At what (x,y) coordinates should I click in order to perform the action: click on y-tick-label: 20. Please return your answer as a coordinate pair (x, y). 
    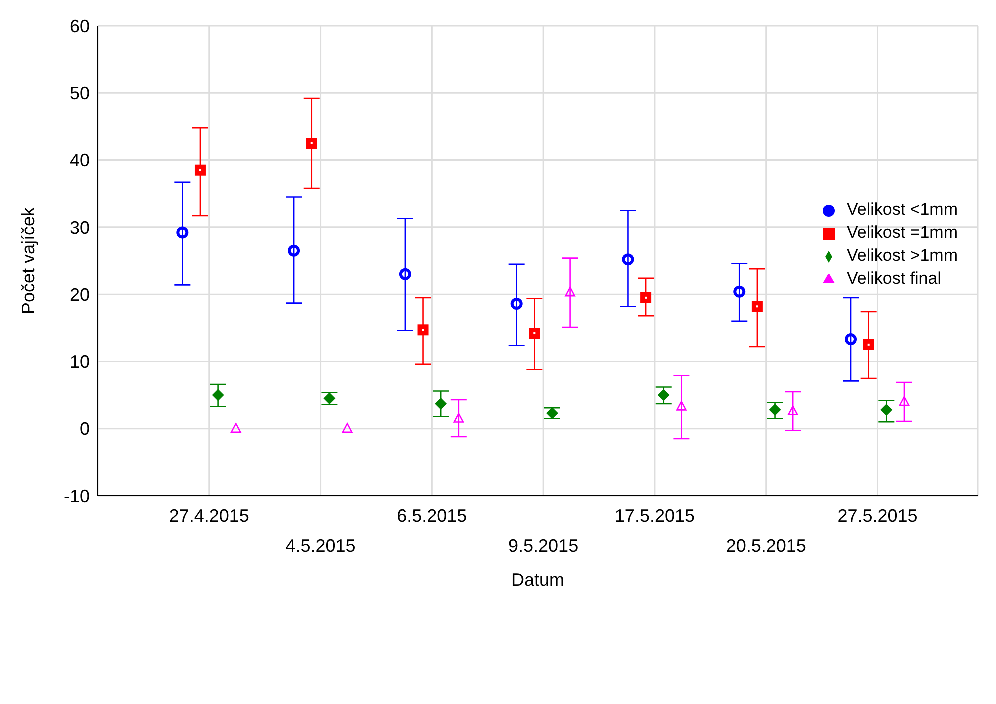
    Looking at the image, I should click on (80, 294).